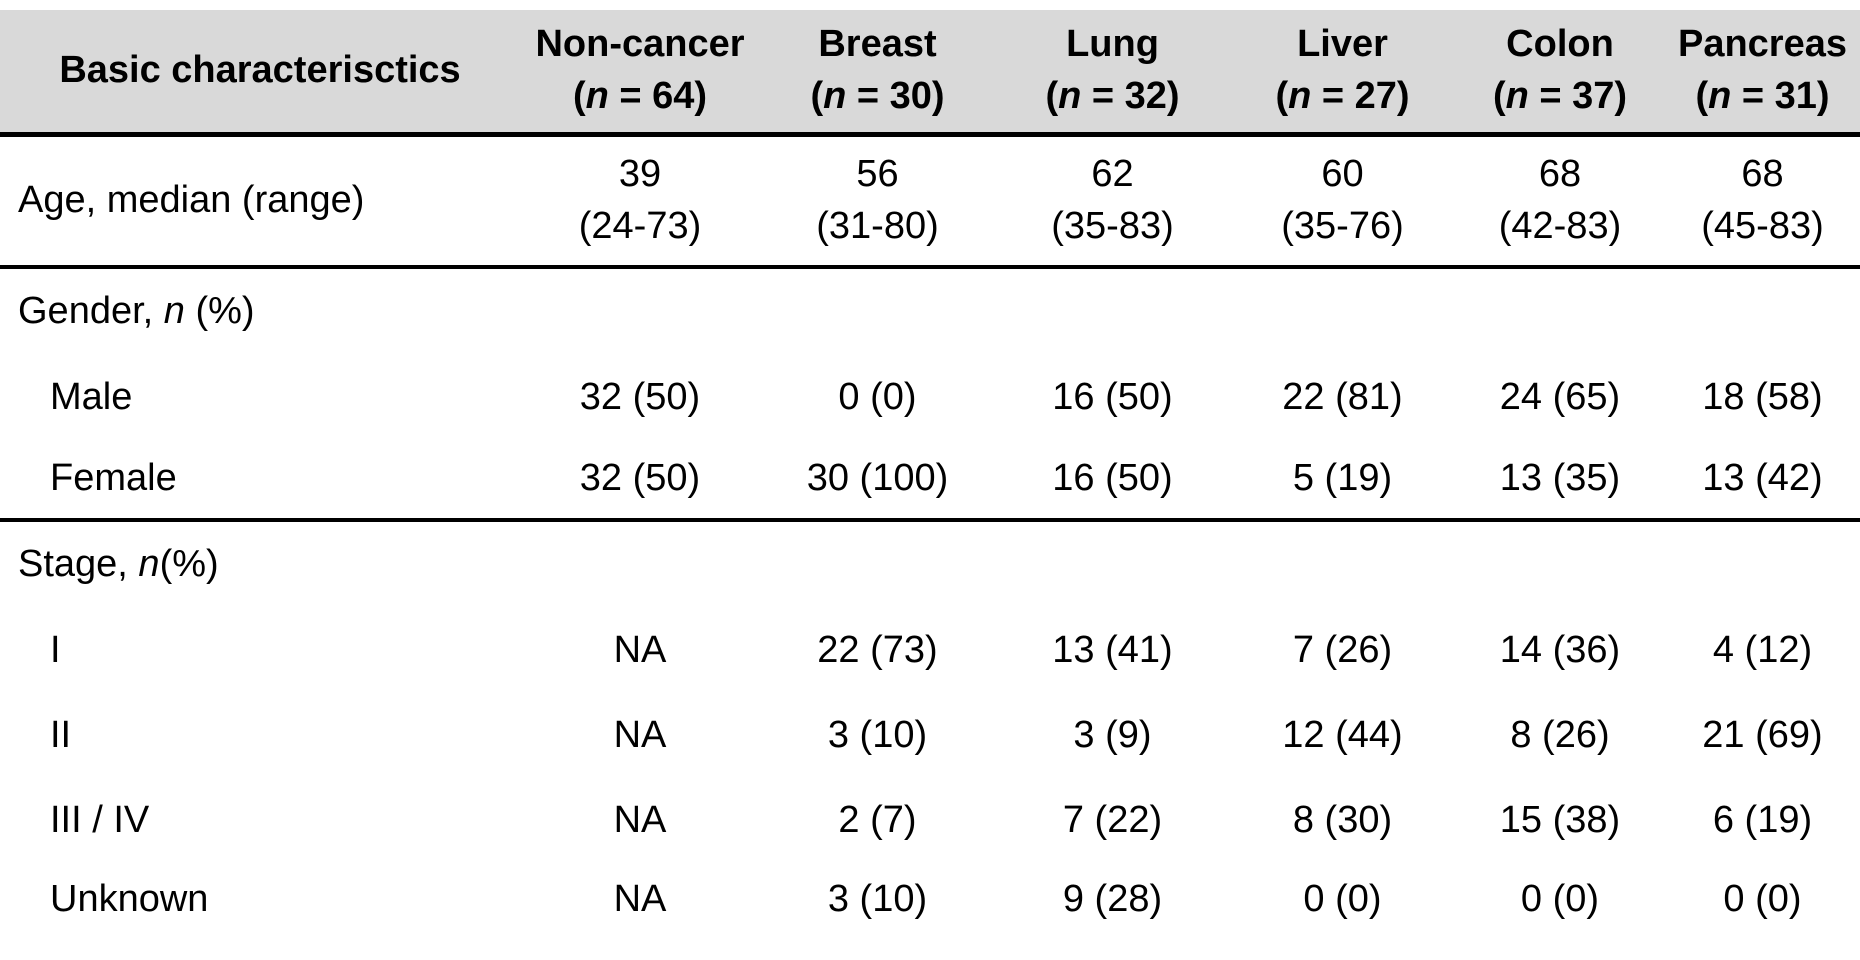 This screenshot has width=1860, height=960. Describe the element at coordinates (1342, 649) in the screenshot. I see `stage1-cell-liver: 7 (26)` at that location.